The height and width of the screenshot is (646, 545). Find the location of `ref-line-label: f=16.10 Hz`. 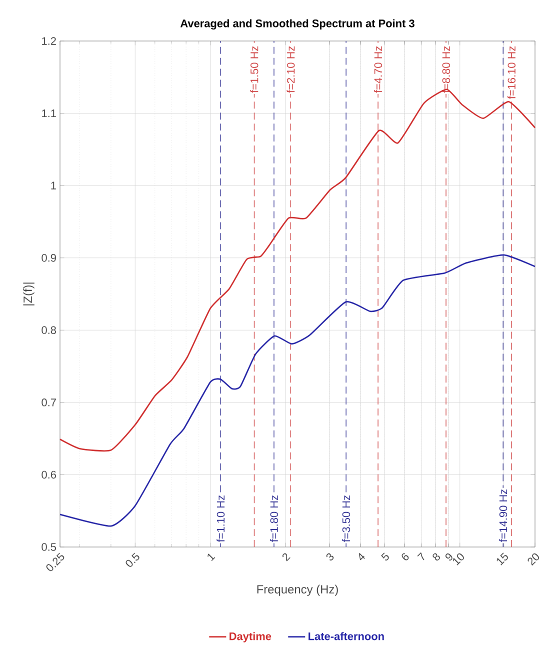

ref-line-label: f=16.10 Hz is located at coordinates (511, 72).